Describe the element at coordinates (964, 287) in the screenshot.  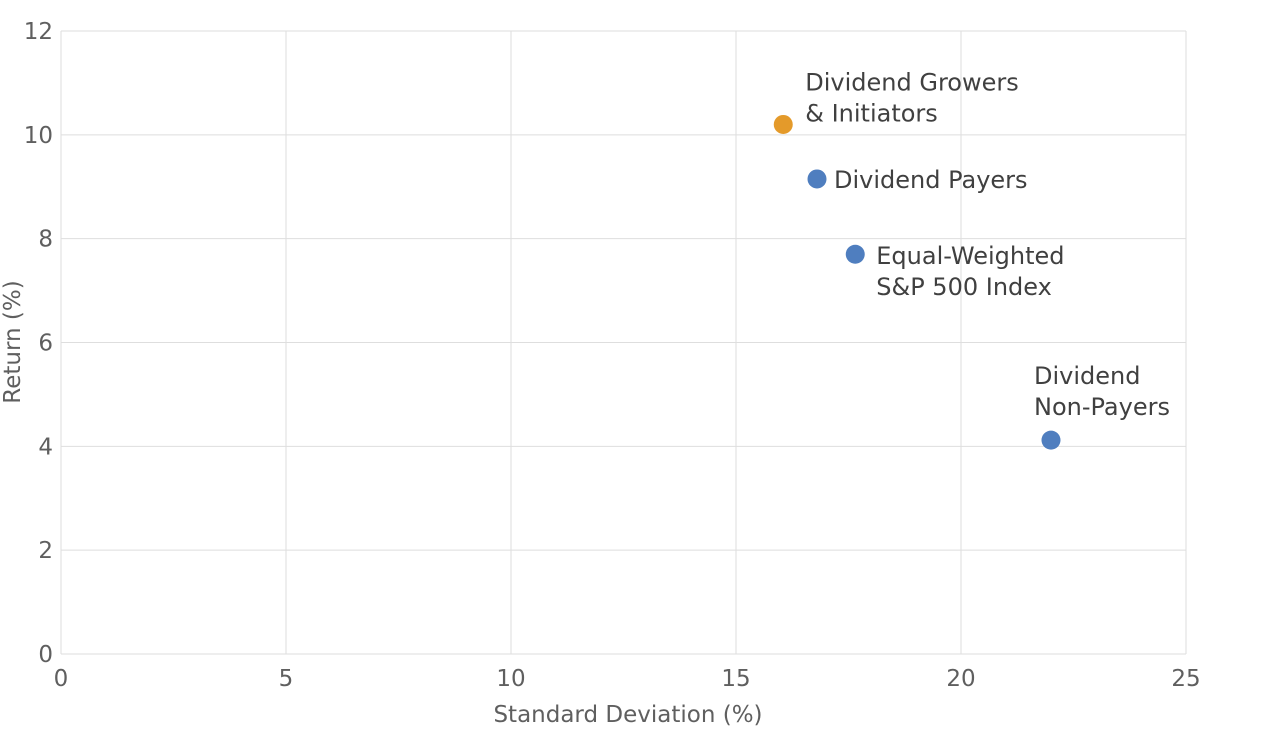
I see `data-point-label-line: S&P 500 Index` at that location.